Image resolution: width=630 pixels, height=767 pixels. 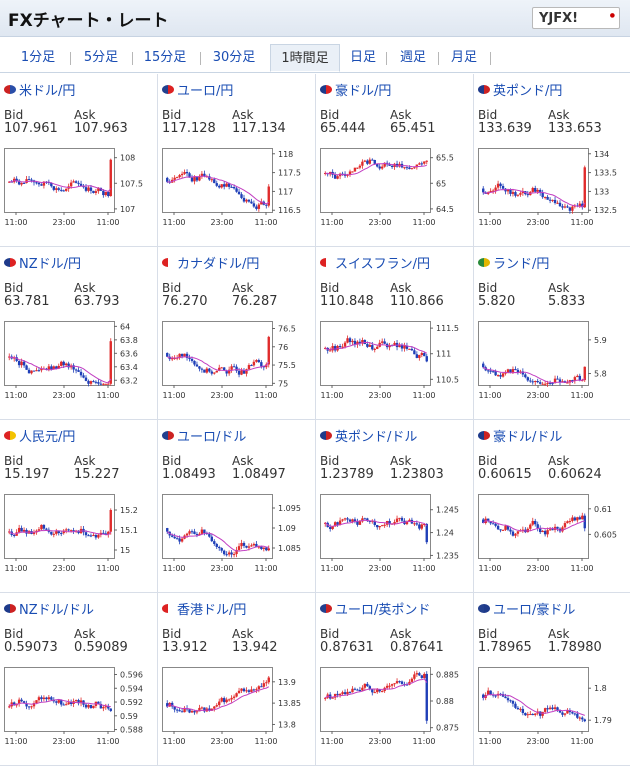 I want to click on mini-chart: 111.5 111 110.5 11:00 23:00 11:00, so click(x=396, y=364).